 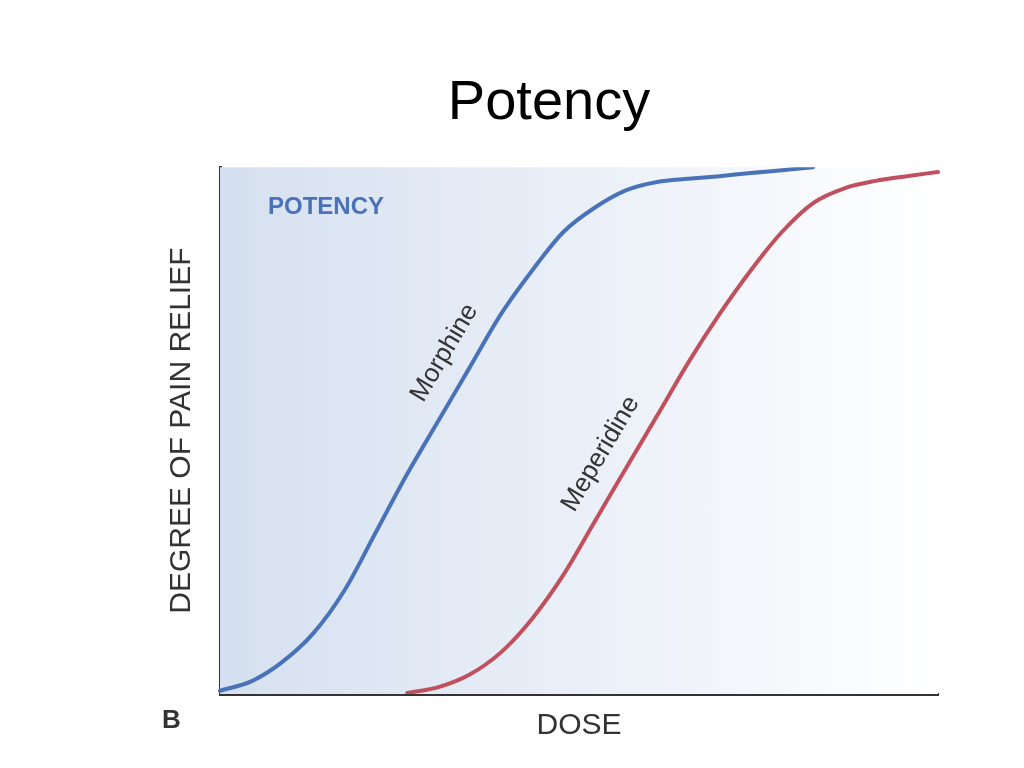 What do you see at coordinates (326, 205) in the screenshot?
I see `annotation: POTENCY` at bounding box center [326, 205].